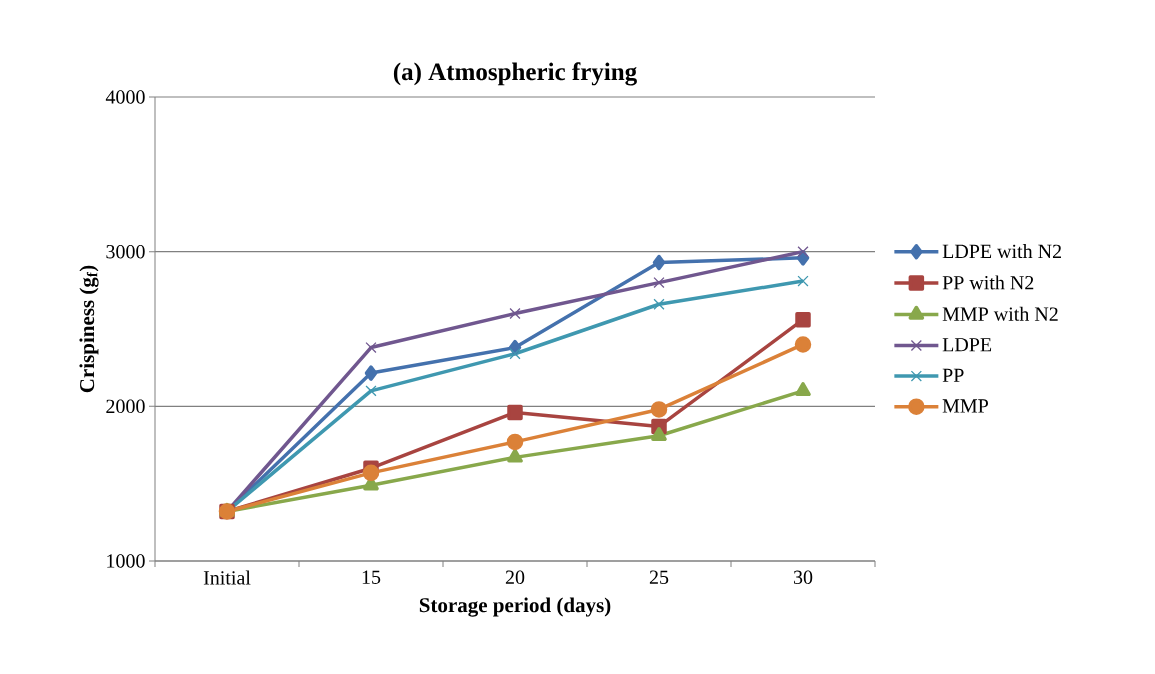  Describe the element at coordinates (1000, 313) in the screenshot. I see `legend-label: MMP with N2` at that location.